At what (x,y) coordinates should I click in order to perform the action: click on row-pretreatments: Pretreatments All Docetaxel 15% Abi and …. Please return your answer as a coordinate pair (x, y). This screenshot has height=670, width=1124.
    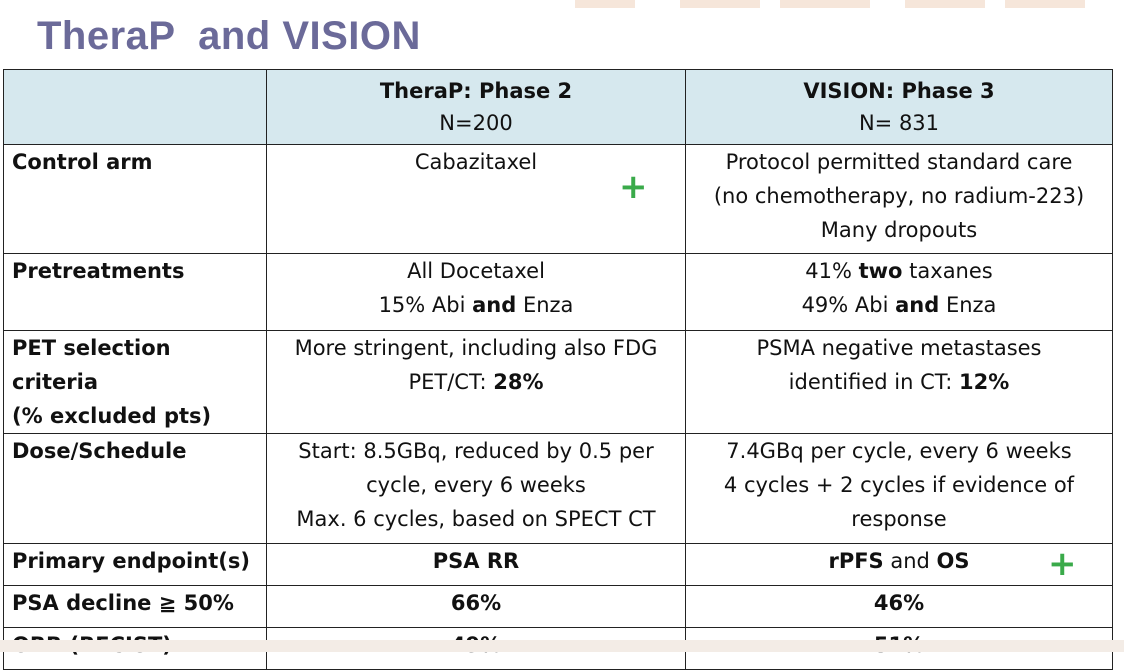
    Looking at the image, I should click on (558, 292).